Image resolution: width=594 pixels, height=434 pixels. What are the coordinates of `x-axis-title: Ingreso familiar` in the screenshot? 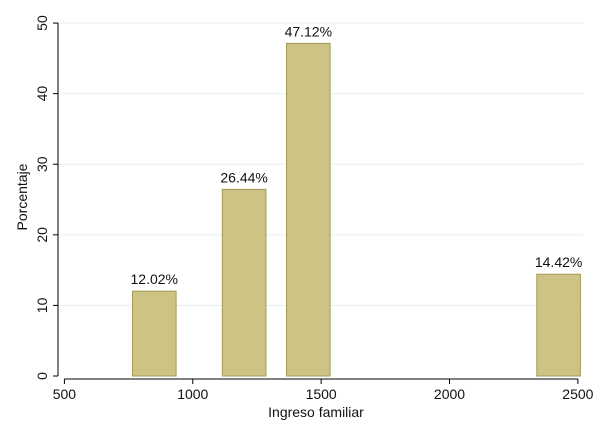 It's located at (316, 412).